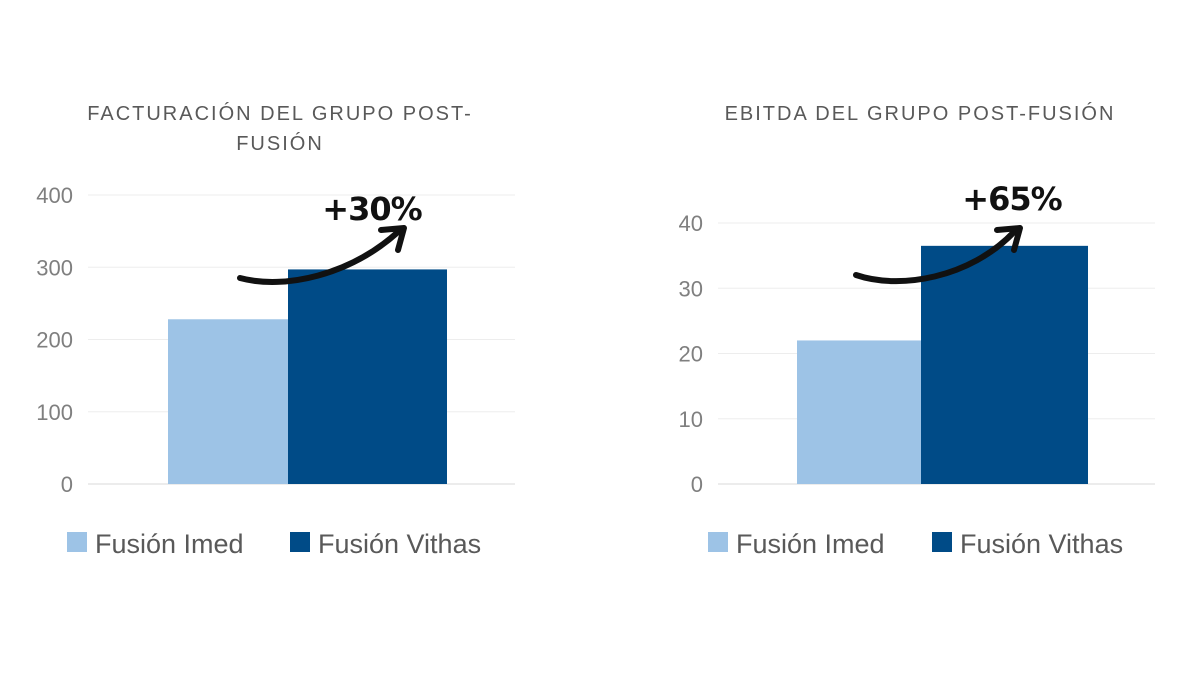 This screenshot has height=675, width=1200. Describe the element at coordinates (54, 340) in the screenshot. I see `y-tick-label: 200` at that location.